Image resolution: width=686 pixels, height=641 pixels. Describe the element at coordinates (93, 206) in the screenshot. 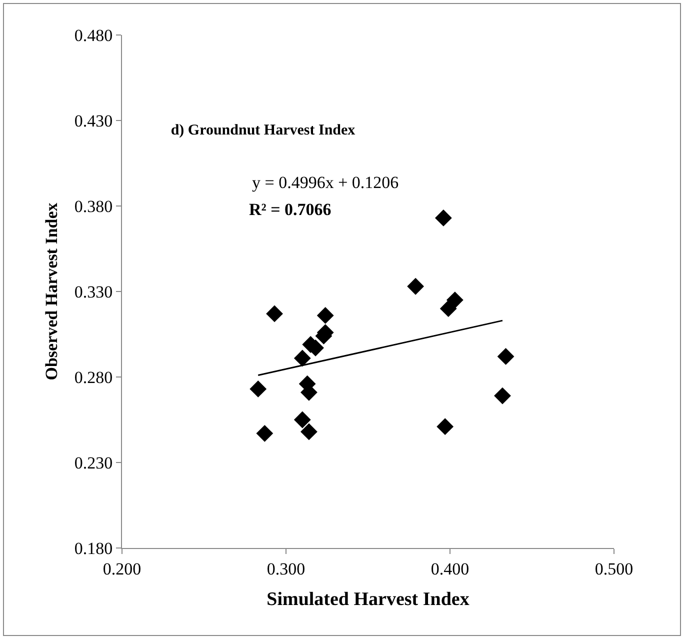

I see `y-tick-label: 0.380` at that location.